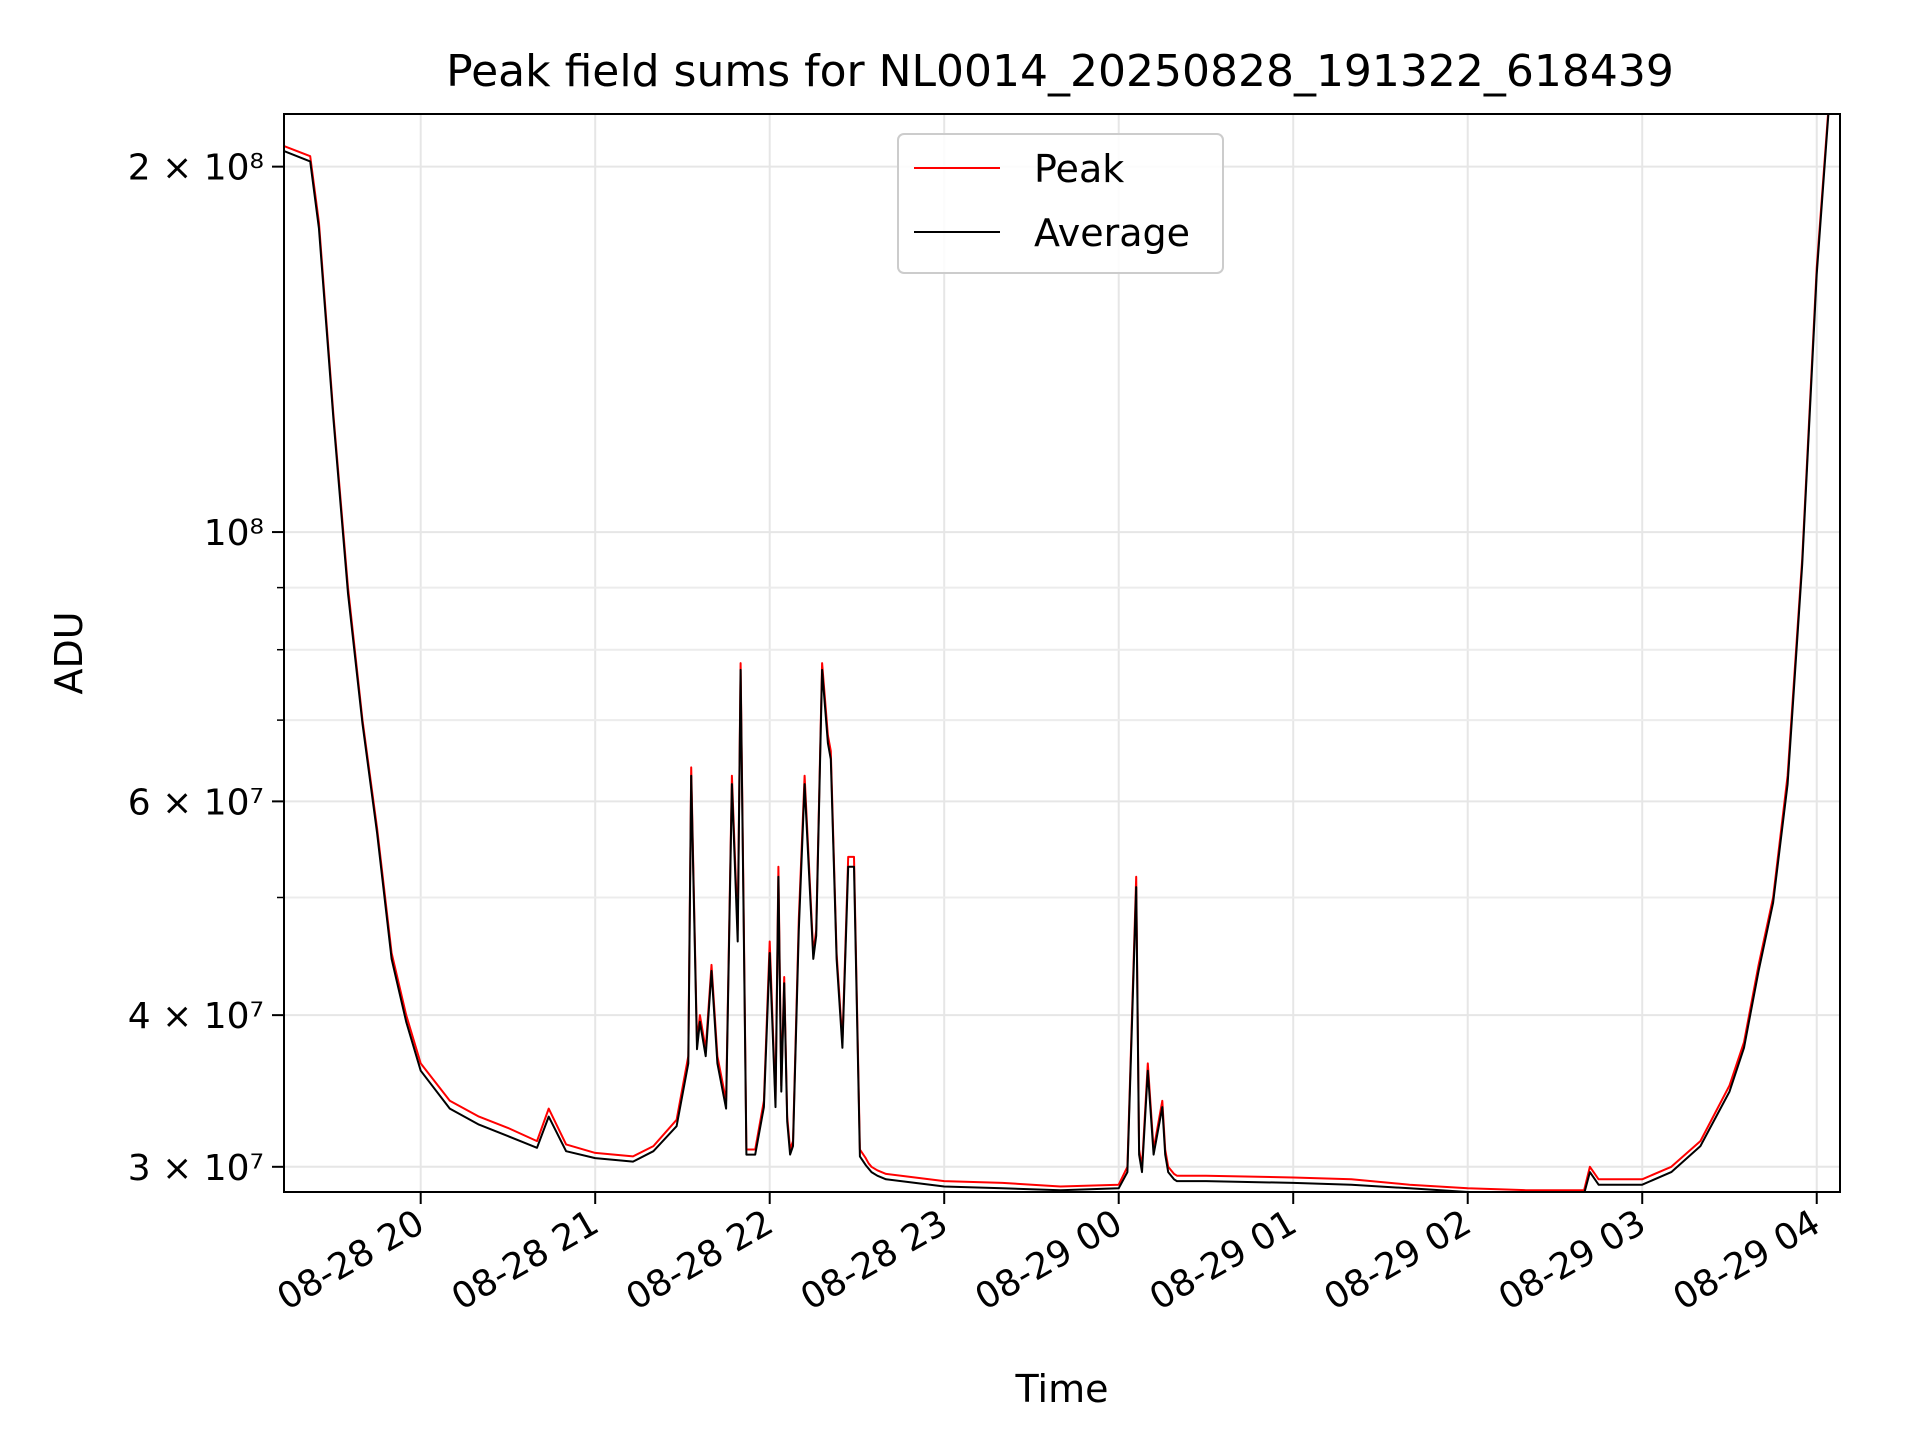 This screenshot has height=1440, width=1920. What do you see at coordinates (234, 533) in the screenshot?
I see `y-tick-label: 10⁸` at bounding box center [234, 533].